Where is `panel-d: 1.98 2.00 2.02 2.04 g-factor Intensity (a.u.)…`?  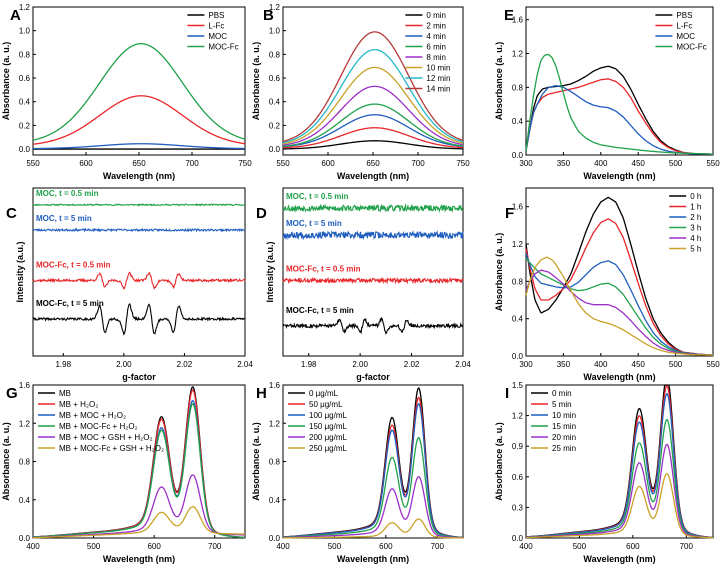
panel-d: 1.98 2.00 2.02 2.04 g-factor Intensity (a.u.)… is located at coordinates (368, 284).